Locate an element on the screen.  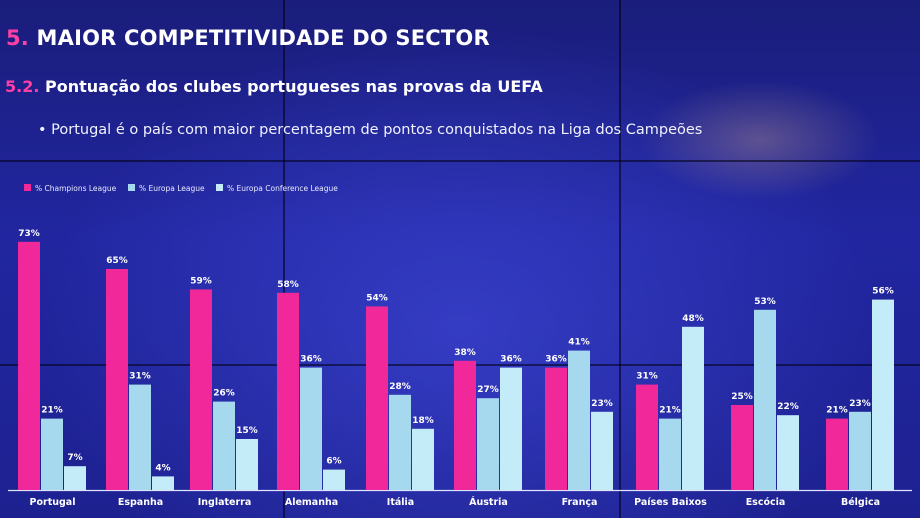
data-label-belgica-europa-conference-league: 56% is located at coordinates (883, 292).